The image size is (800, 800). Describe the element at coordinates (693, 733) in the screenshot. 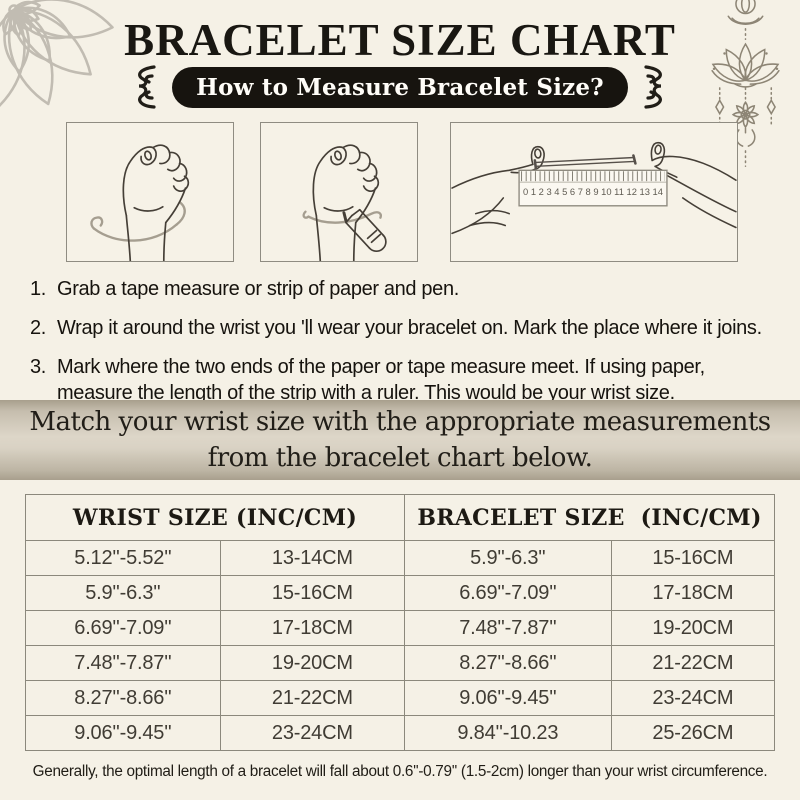

I see `bracelet-cm-cell: 25-26CM` at that location.